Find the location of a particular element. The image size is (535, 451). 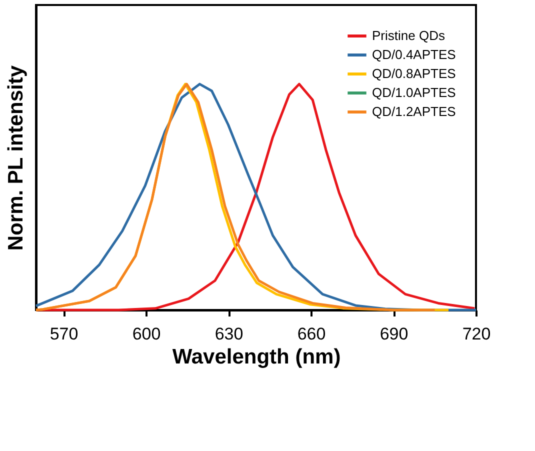

legend-label: QD/0.4APTES is located at coordinates (414, 54).